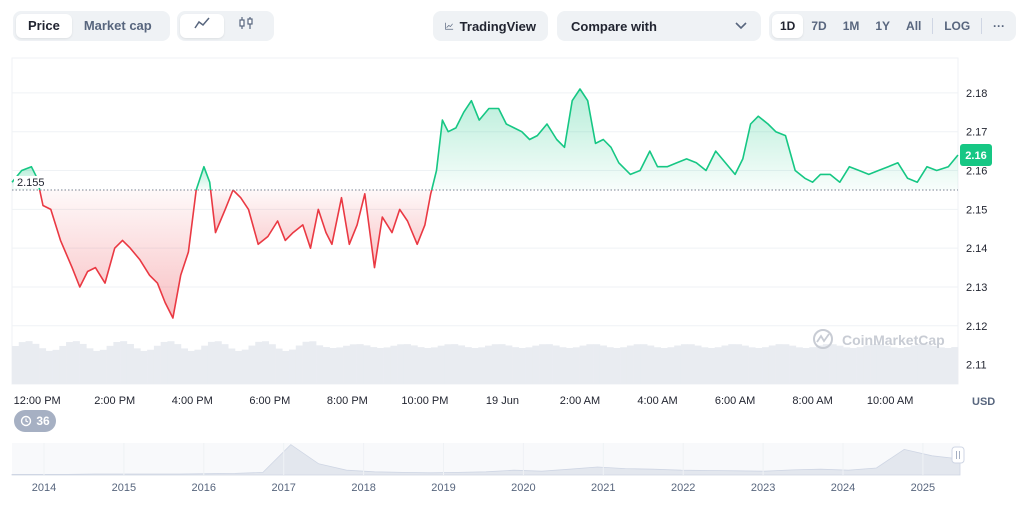 This screenshot has width=1024, height=515. I want to click on price-line-down, so click(221, 211).